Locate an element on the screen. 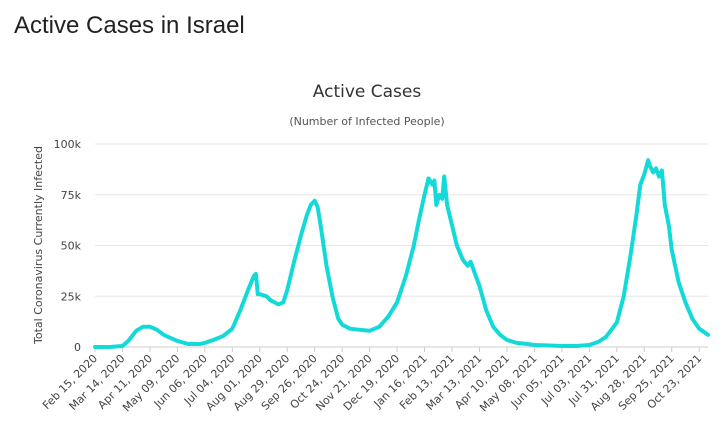  y-tick-label: 25k is located at coordinates (71, 296).